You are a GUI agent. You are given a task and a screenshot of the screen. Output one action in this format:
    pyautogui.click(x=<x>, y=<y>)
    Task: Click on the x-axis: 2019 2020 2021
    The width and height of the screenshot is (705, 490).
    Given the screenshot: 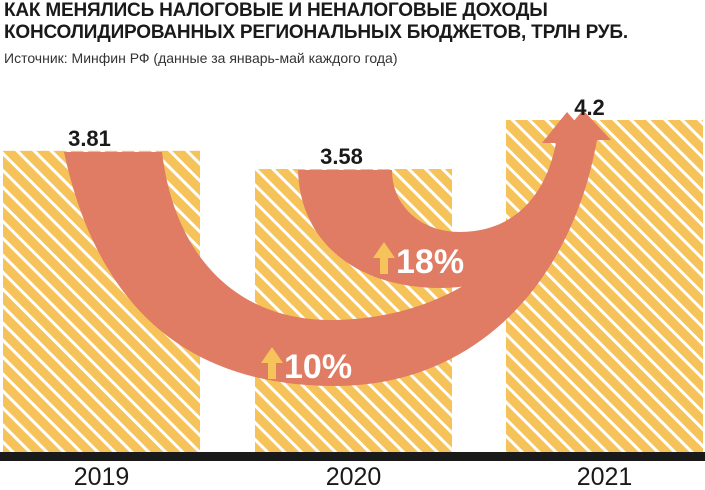 What is the action you would take?
    pyautogui.click(x=352, y=471)
    